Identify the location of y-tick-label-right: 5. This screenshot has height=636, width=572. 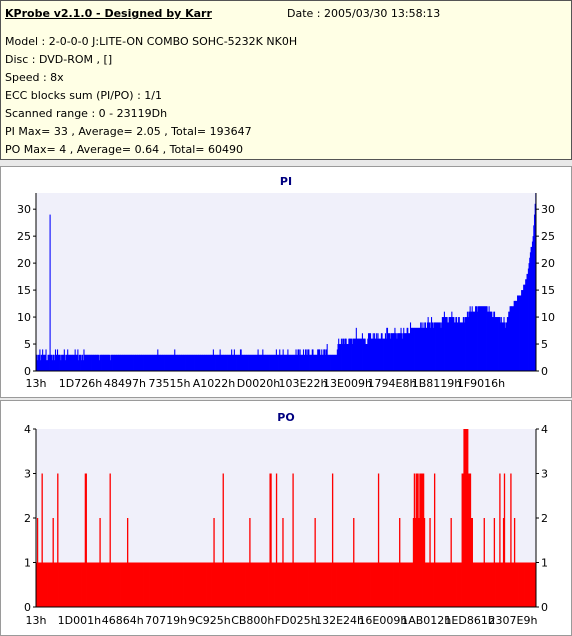
(544, 344).